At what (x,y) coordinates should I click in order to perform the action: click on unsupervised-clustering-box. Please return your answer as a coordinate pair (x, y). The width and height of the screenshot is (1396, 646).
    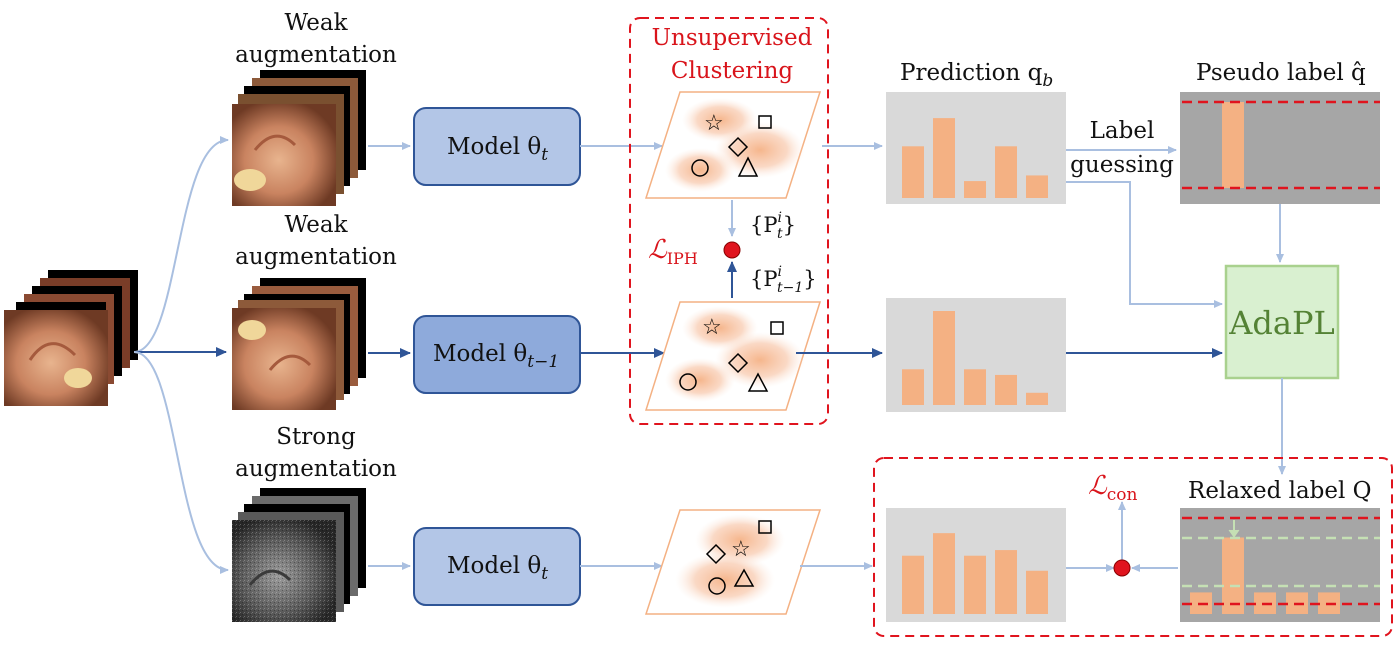
    Looking at the image, I should click on (729, 221).